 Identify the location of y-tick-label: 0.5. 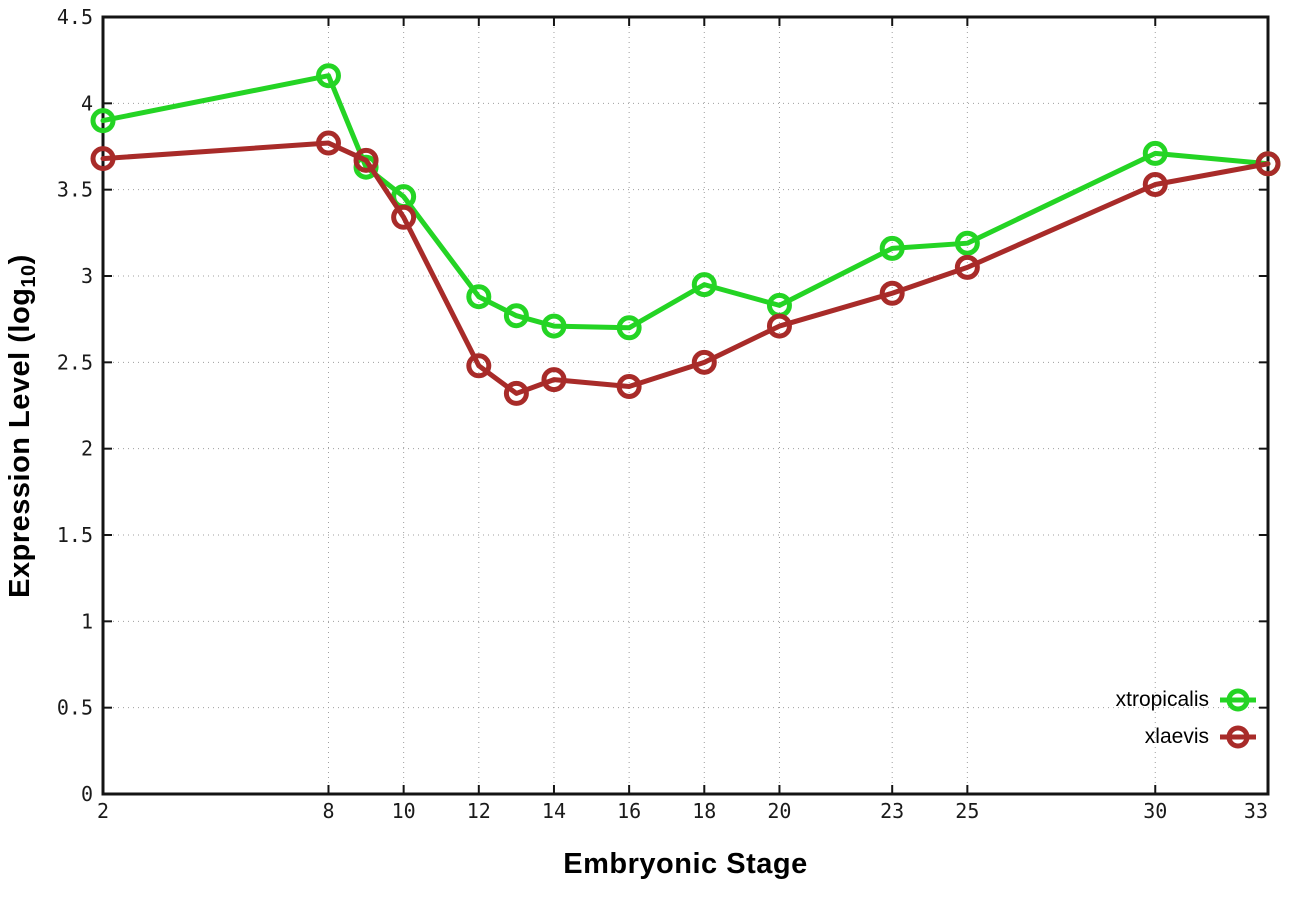
(75, 708).